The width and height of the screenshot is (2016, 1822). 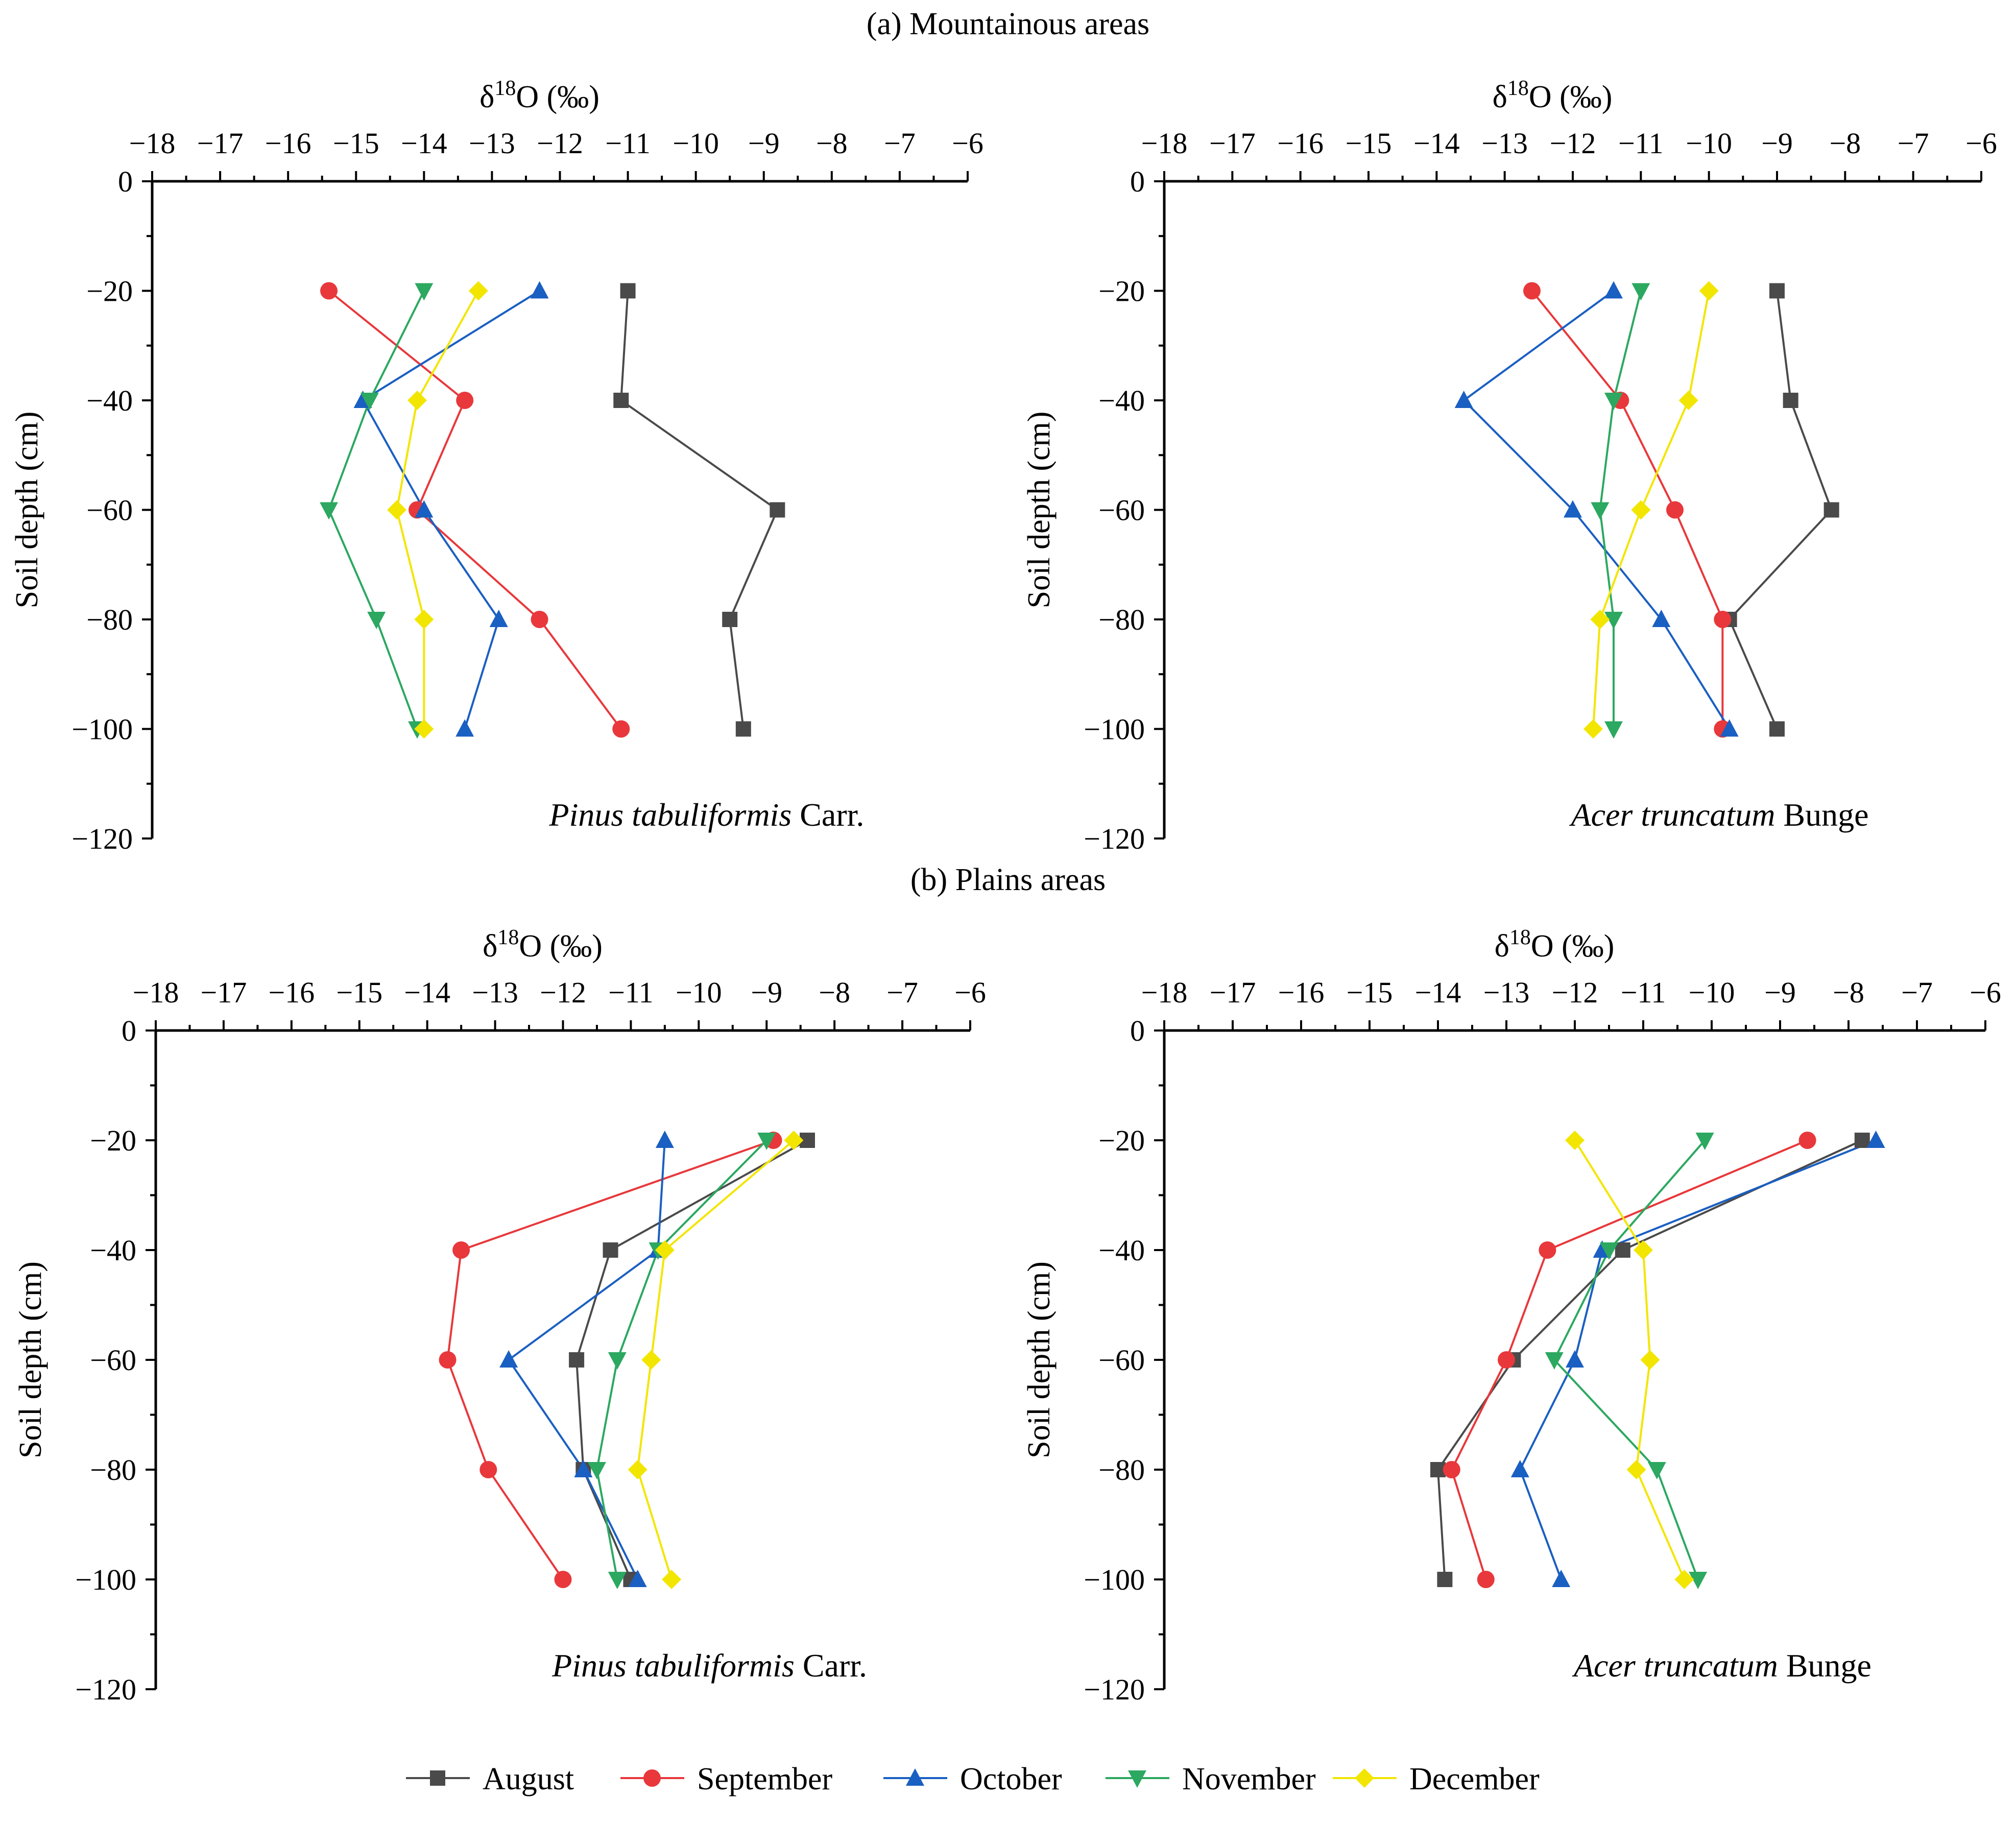 What do you see at coordinates (834, 993) in the screenshot?
I see `x-tick-label: −8` at bounding box center [834, 993].